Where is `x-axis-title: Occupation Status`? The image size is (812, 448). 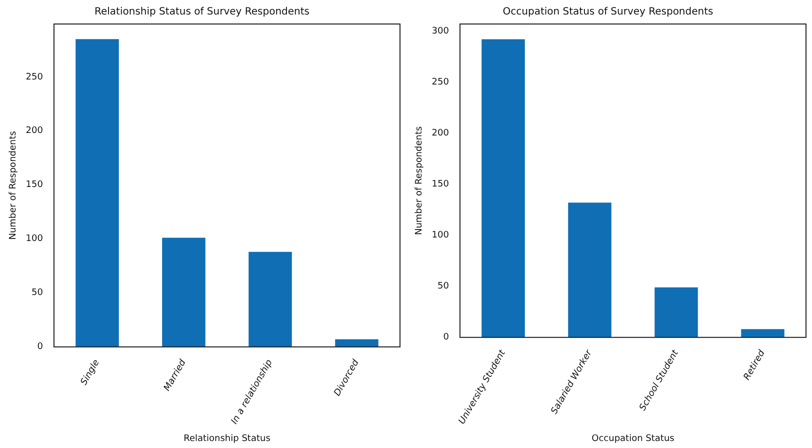
x-axis-title: Occupation Status is located at coordinates (633, 439).